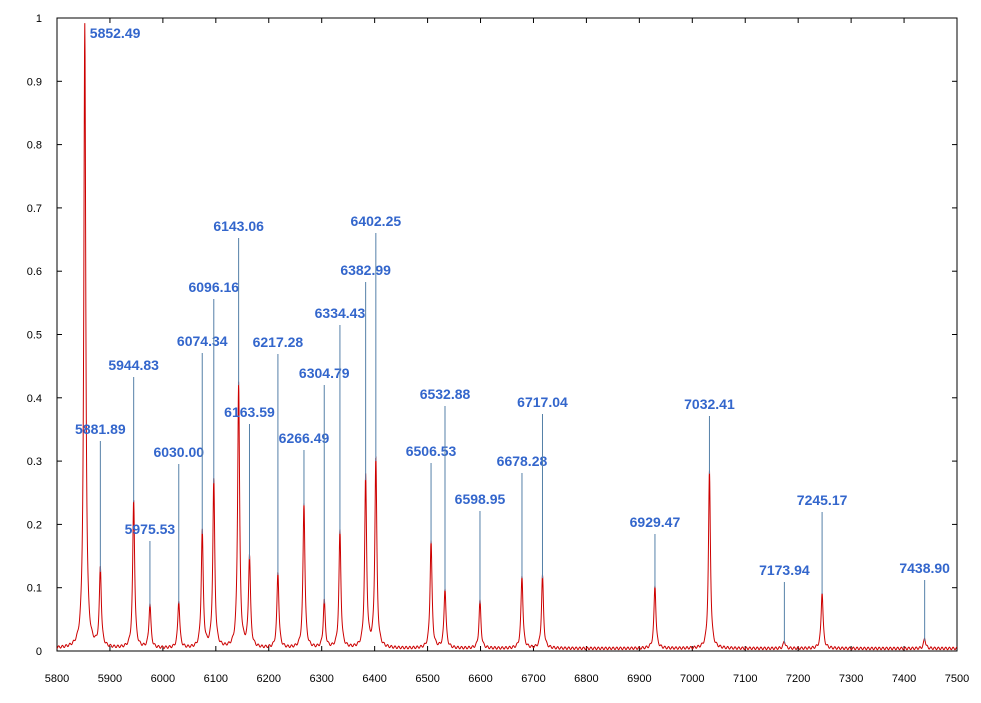 The image size is (981, 703). What do you see at coordinates (376, 221) in the screenshot?
I see `peak-label: 6402.25` at bounding box center [376, 221].